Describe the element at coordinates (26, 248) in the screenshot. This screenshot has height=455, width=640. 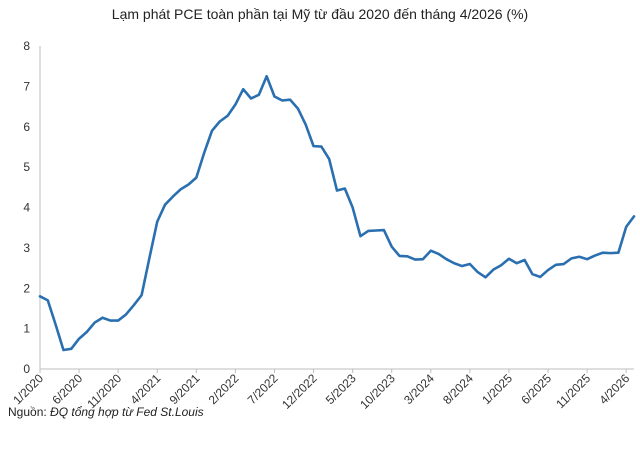
I see `y-tick-label: 3` at that location.